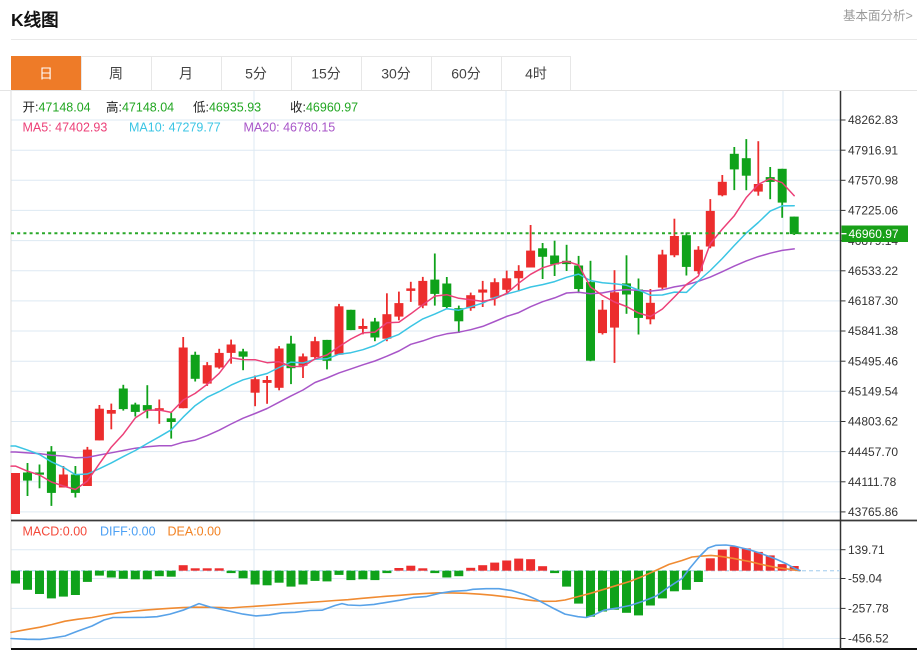  What do you see at coordinates (878, 16) in the screenshot?
I see `svg-text: 基本面分析>` at bounding box center [878, 16].